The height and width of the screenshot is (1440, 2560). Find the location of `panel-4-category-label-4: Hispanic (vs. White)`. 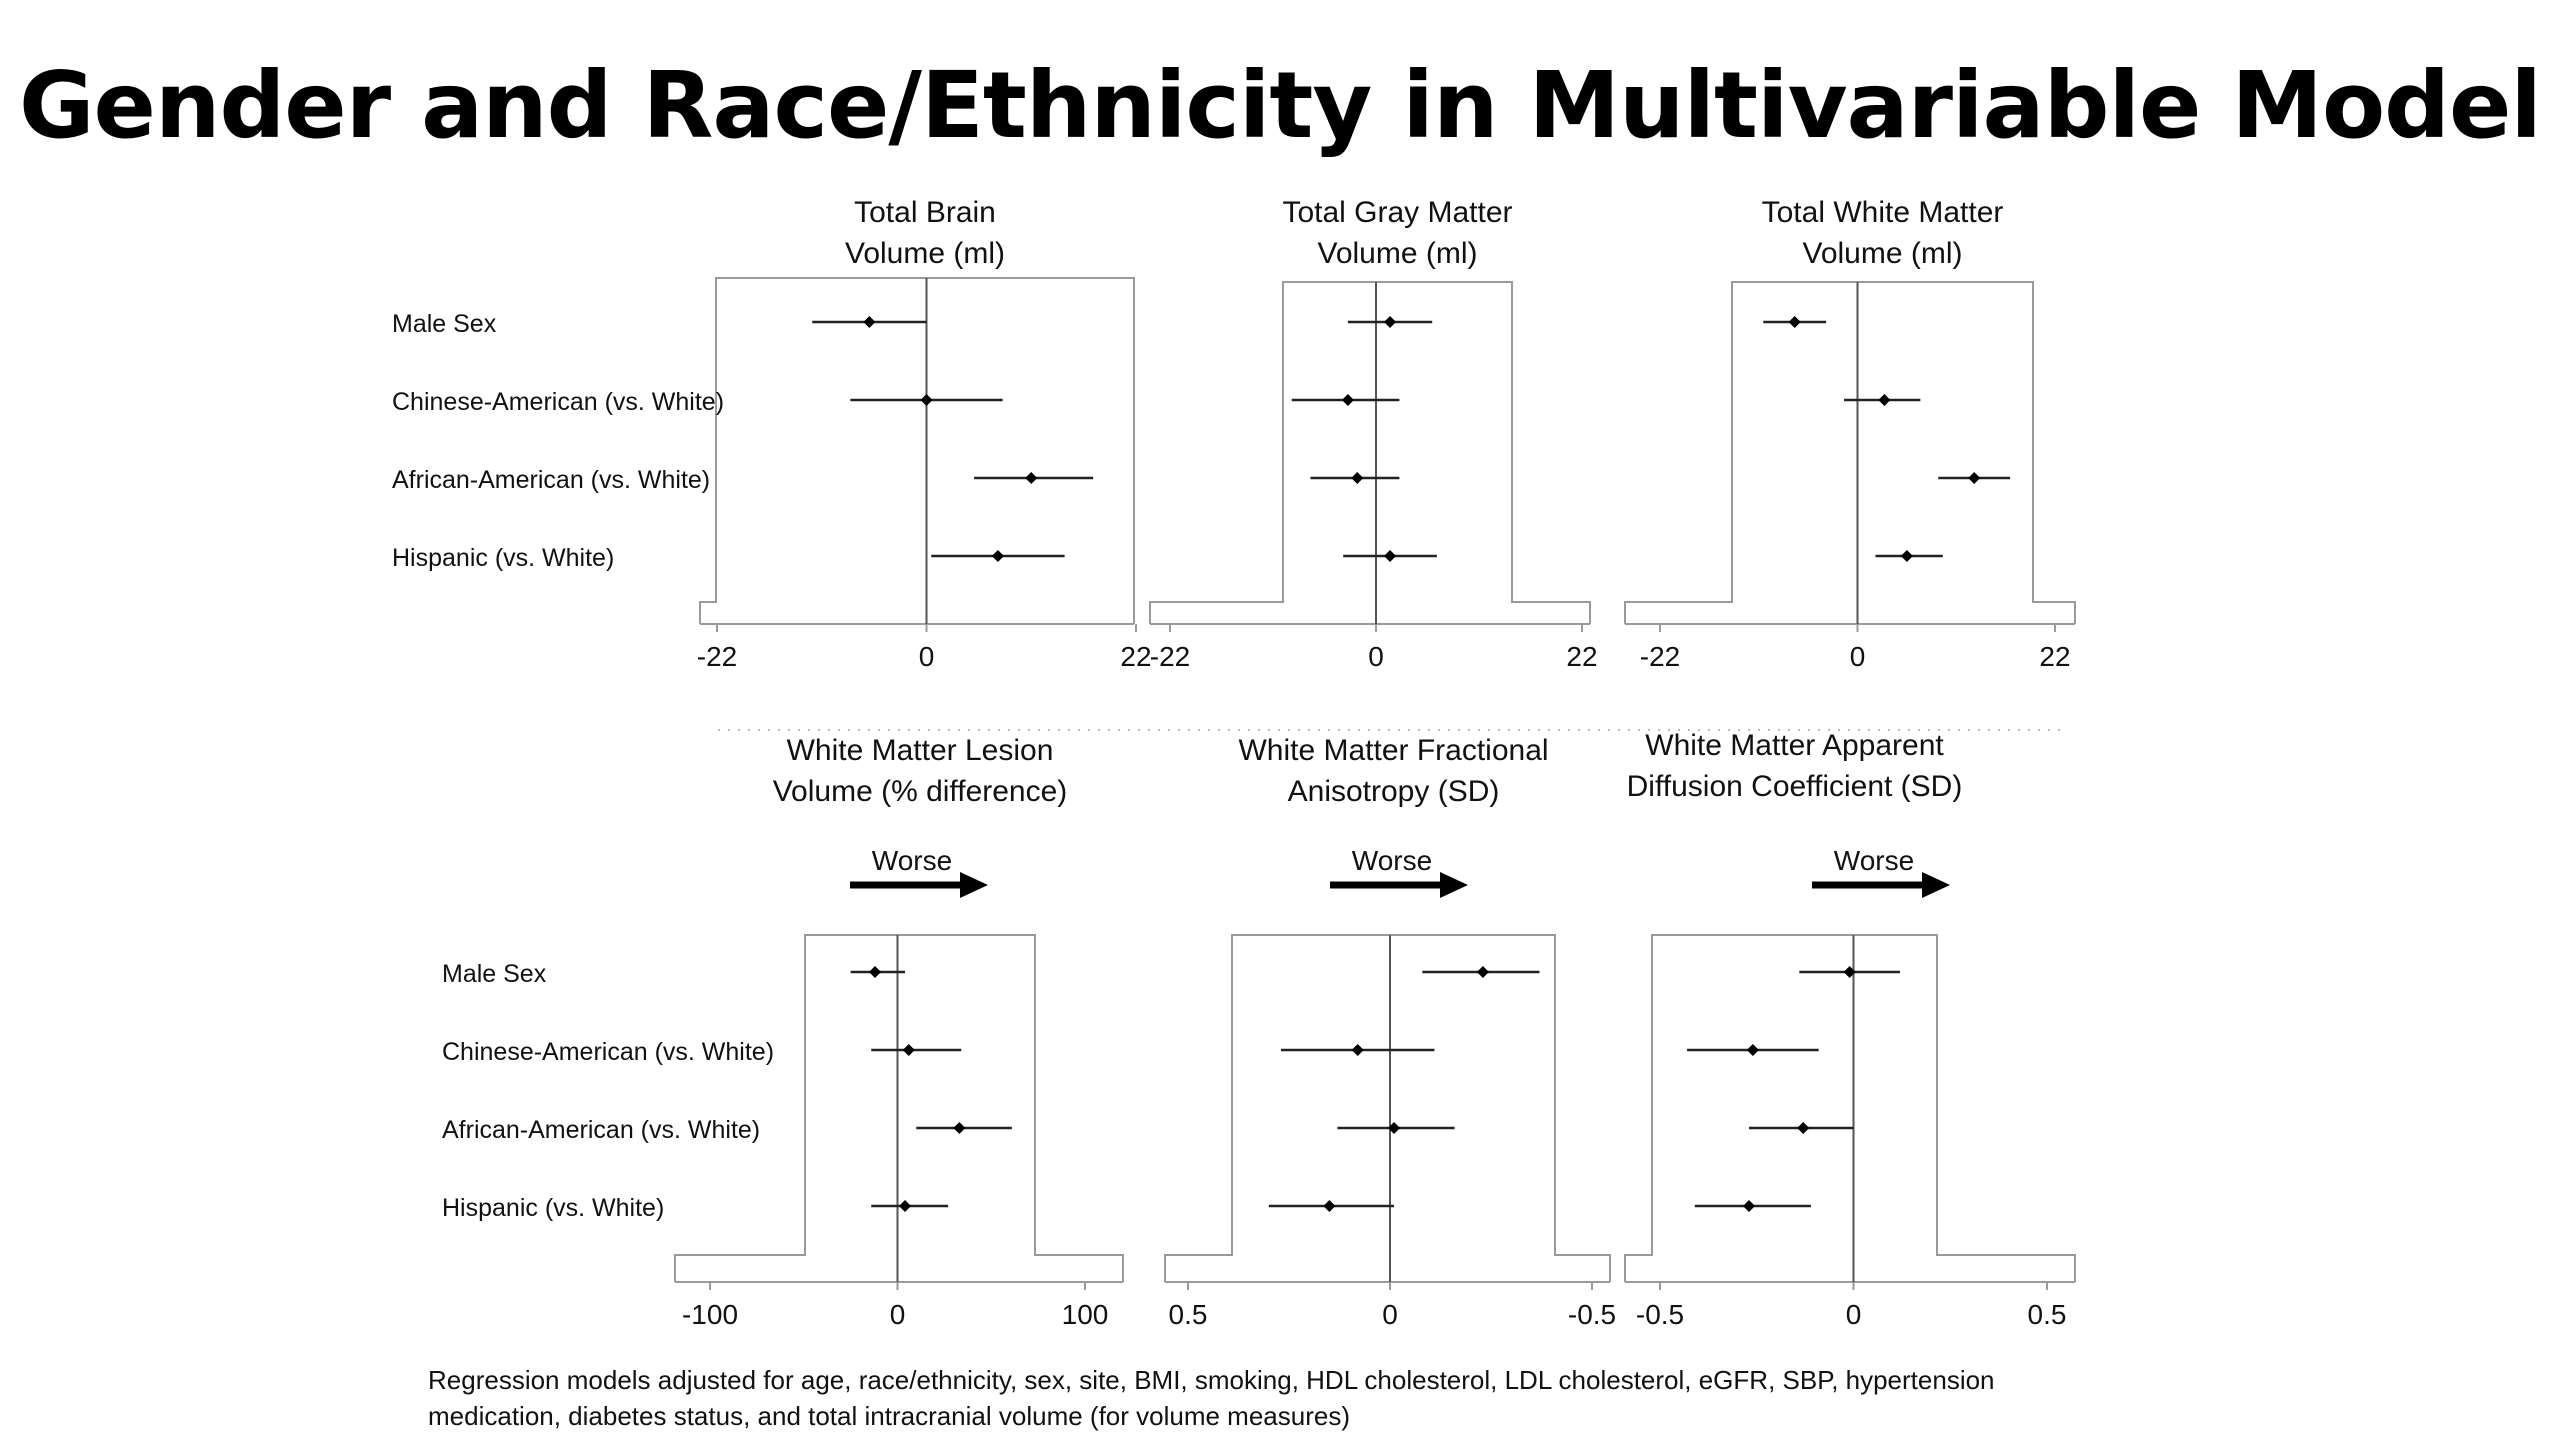

panel-4-category-label-4: Hispanic (vs. White) is located at coordinates (553, 1208).